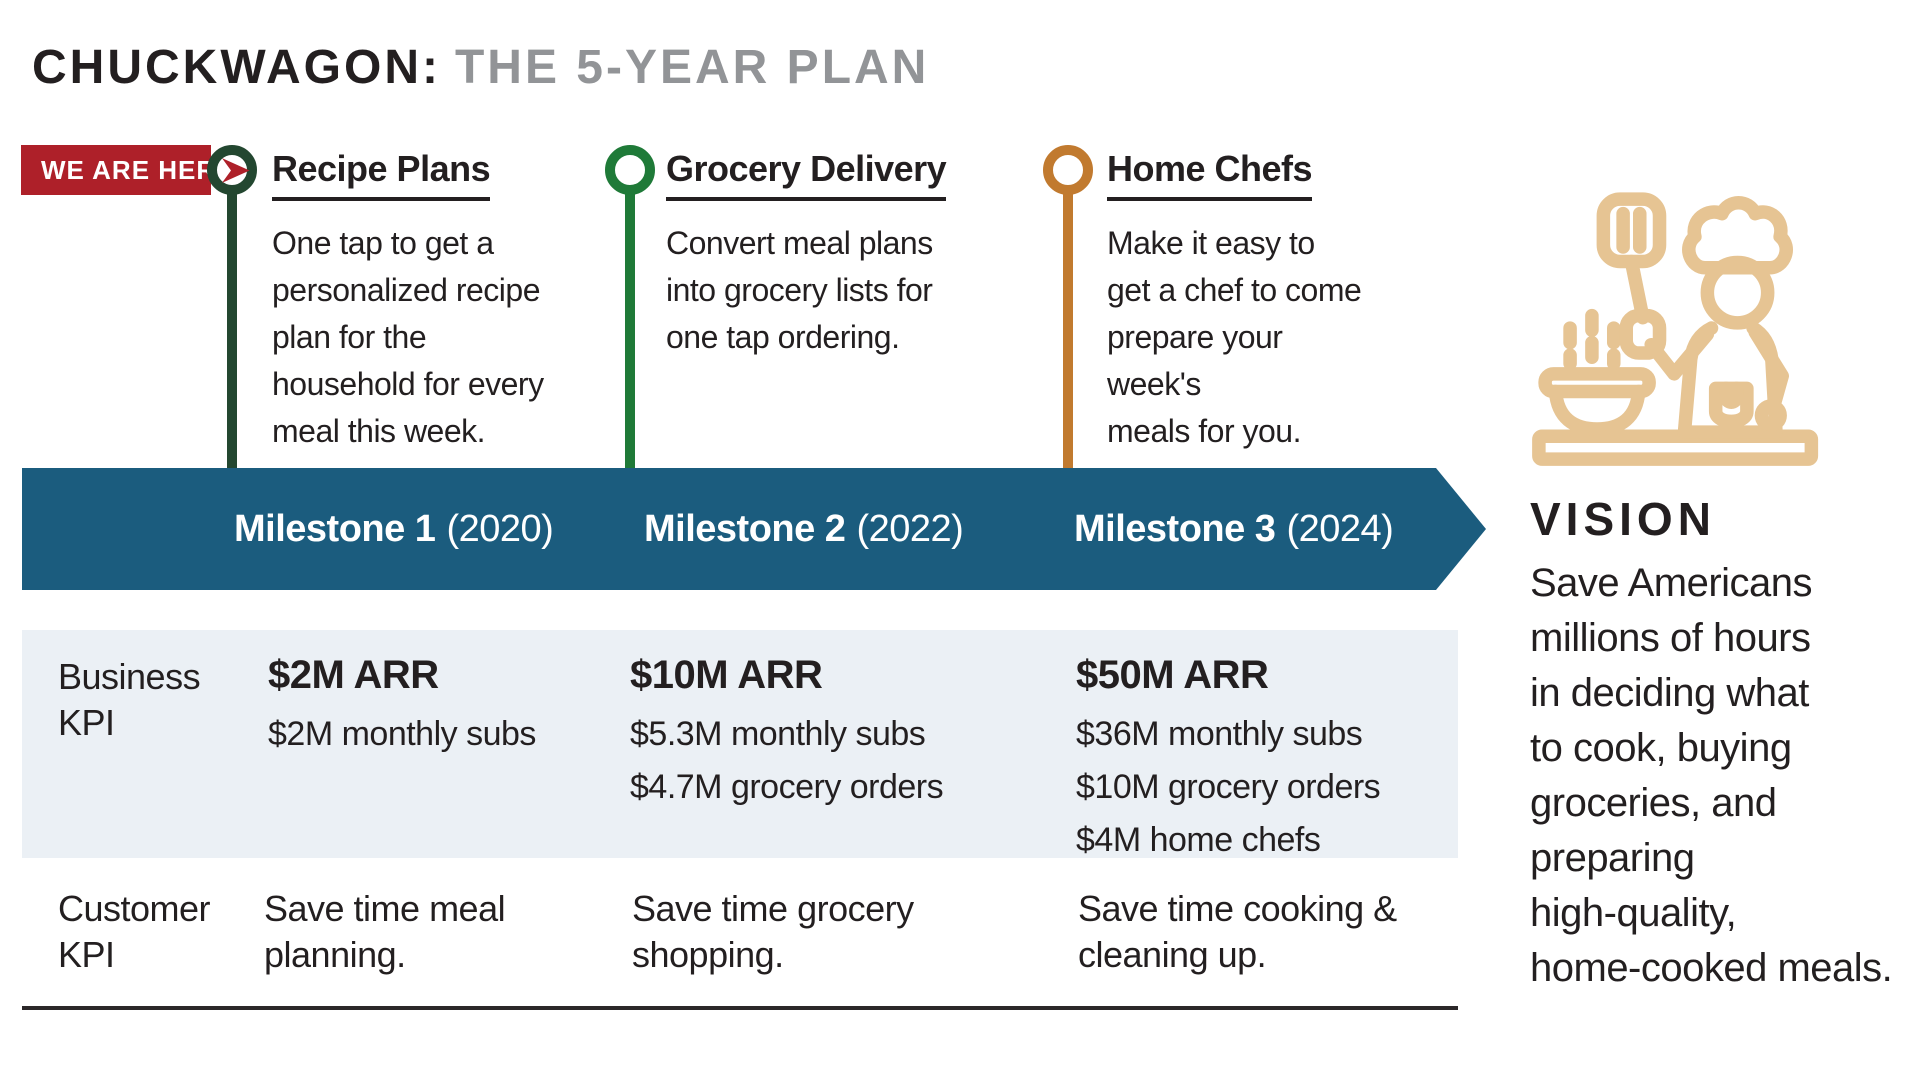 This screenshot has width=1920, height=1080. Describe the element at coordinates (1210, 174) in the screenshot. I see `column-heading-home-chefs: Home Chefs` at that location.